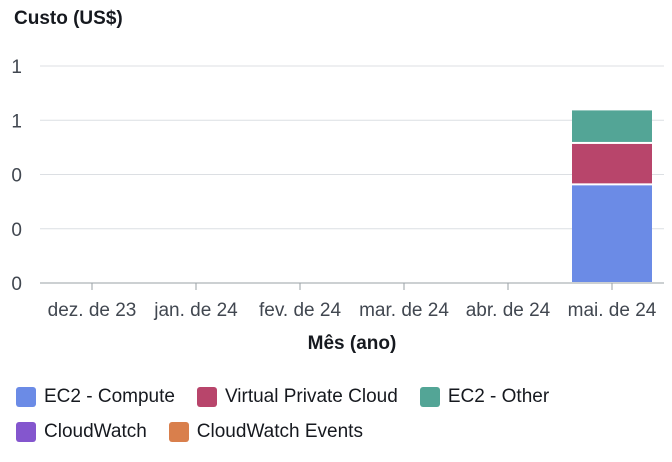 The height and width of the screenshot is (462, 672). What do you see at coordinates (68, 18) in the screenshot?
I see `y-axis-title: Custo (US$)` at bounding box center [68, 18].